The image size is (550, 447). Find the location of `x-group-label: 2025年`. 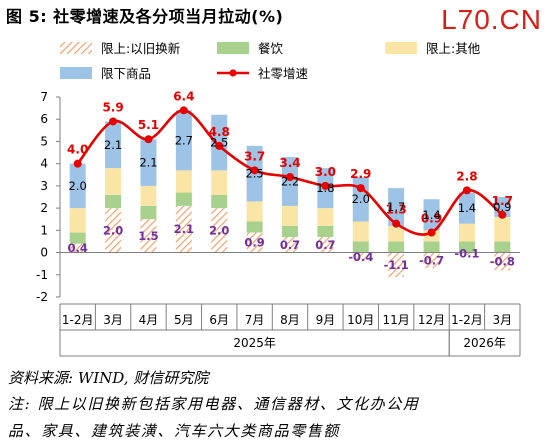

x-group-label: 2025年 is located at coordinates (254, 343).